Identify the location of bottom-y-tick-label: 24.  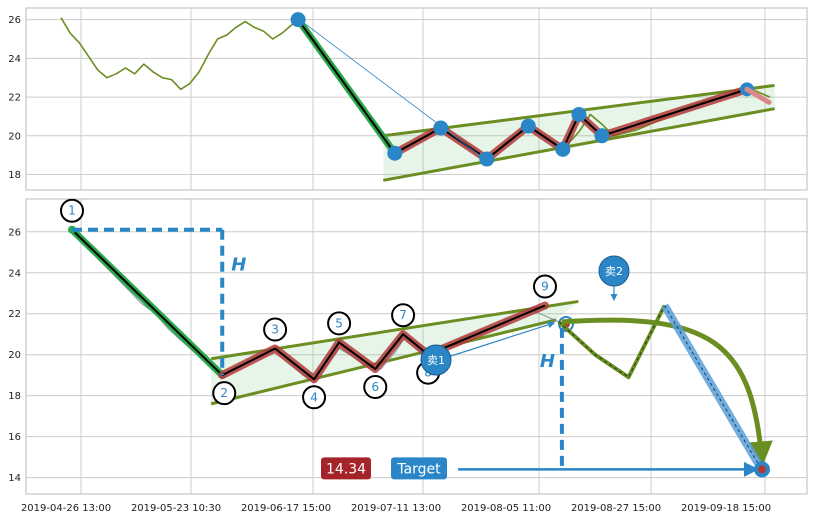
(14, 273).